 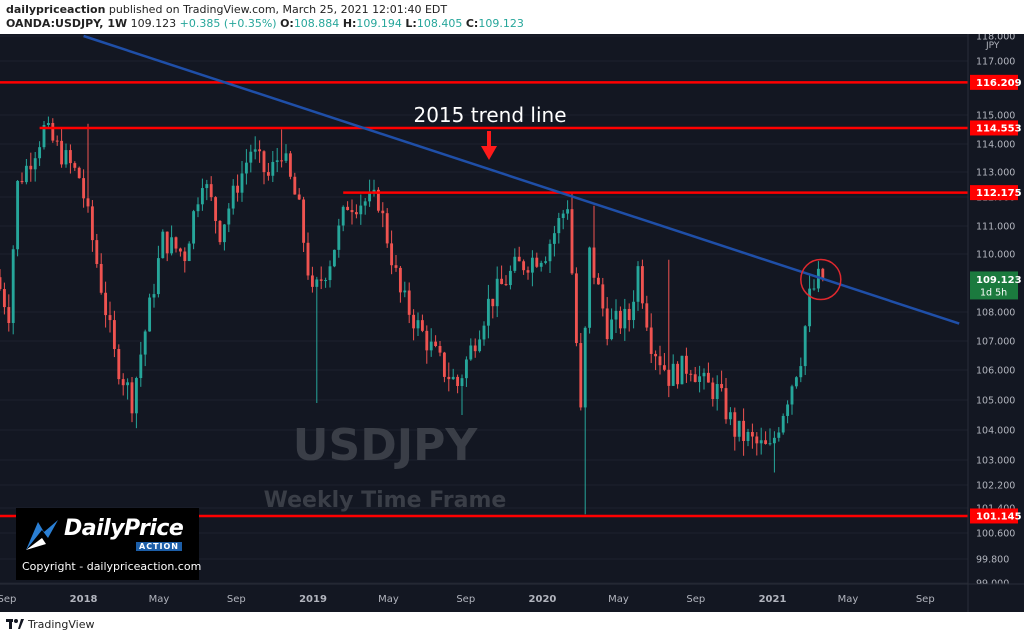 I want to click on open-value: 108.884, so click(x=316, y=23).